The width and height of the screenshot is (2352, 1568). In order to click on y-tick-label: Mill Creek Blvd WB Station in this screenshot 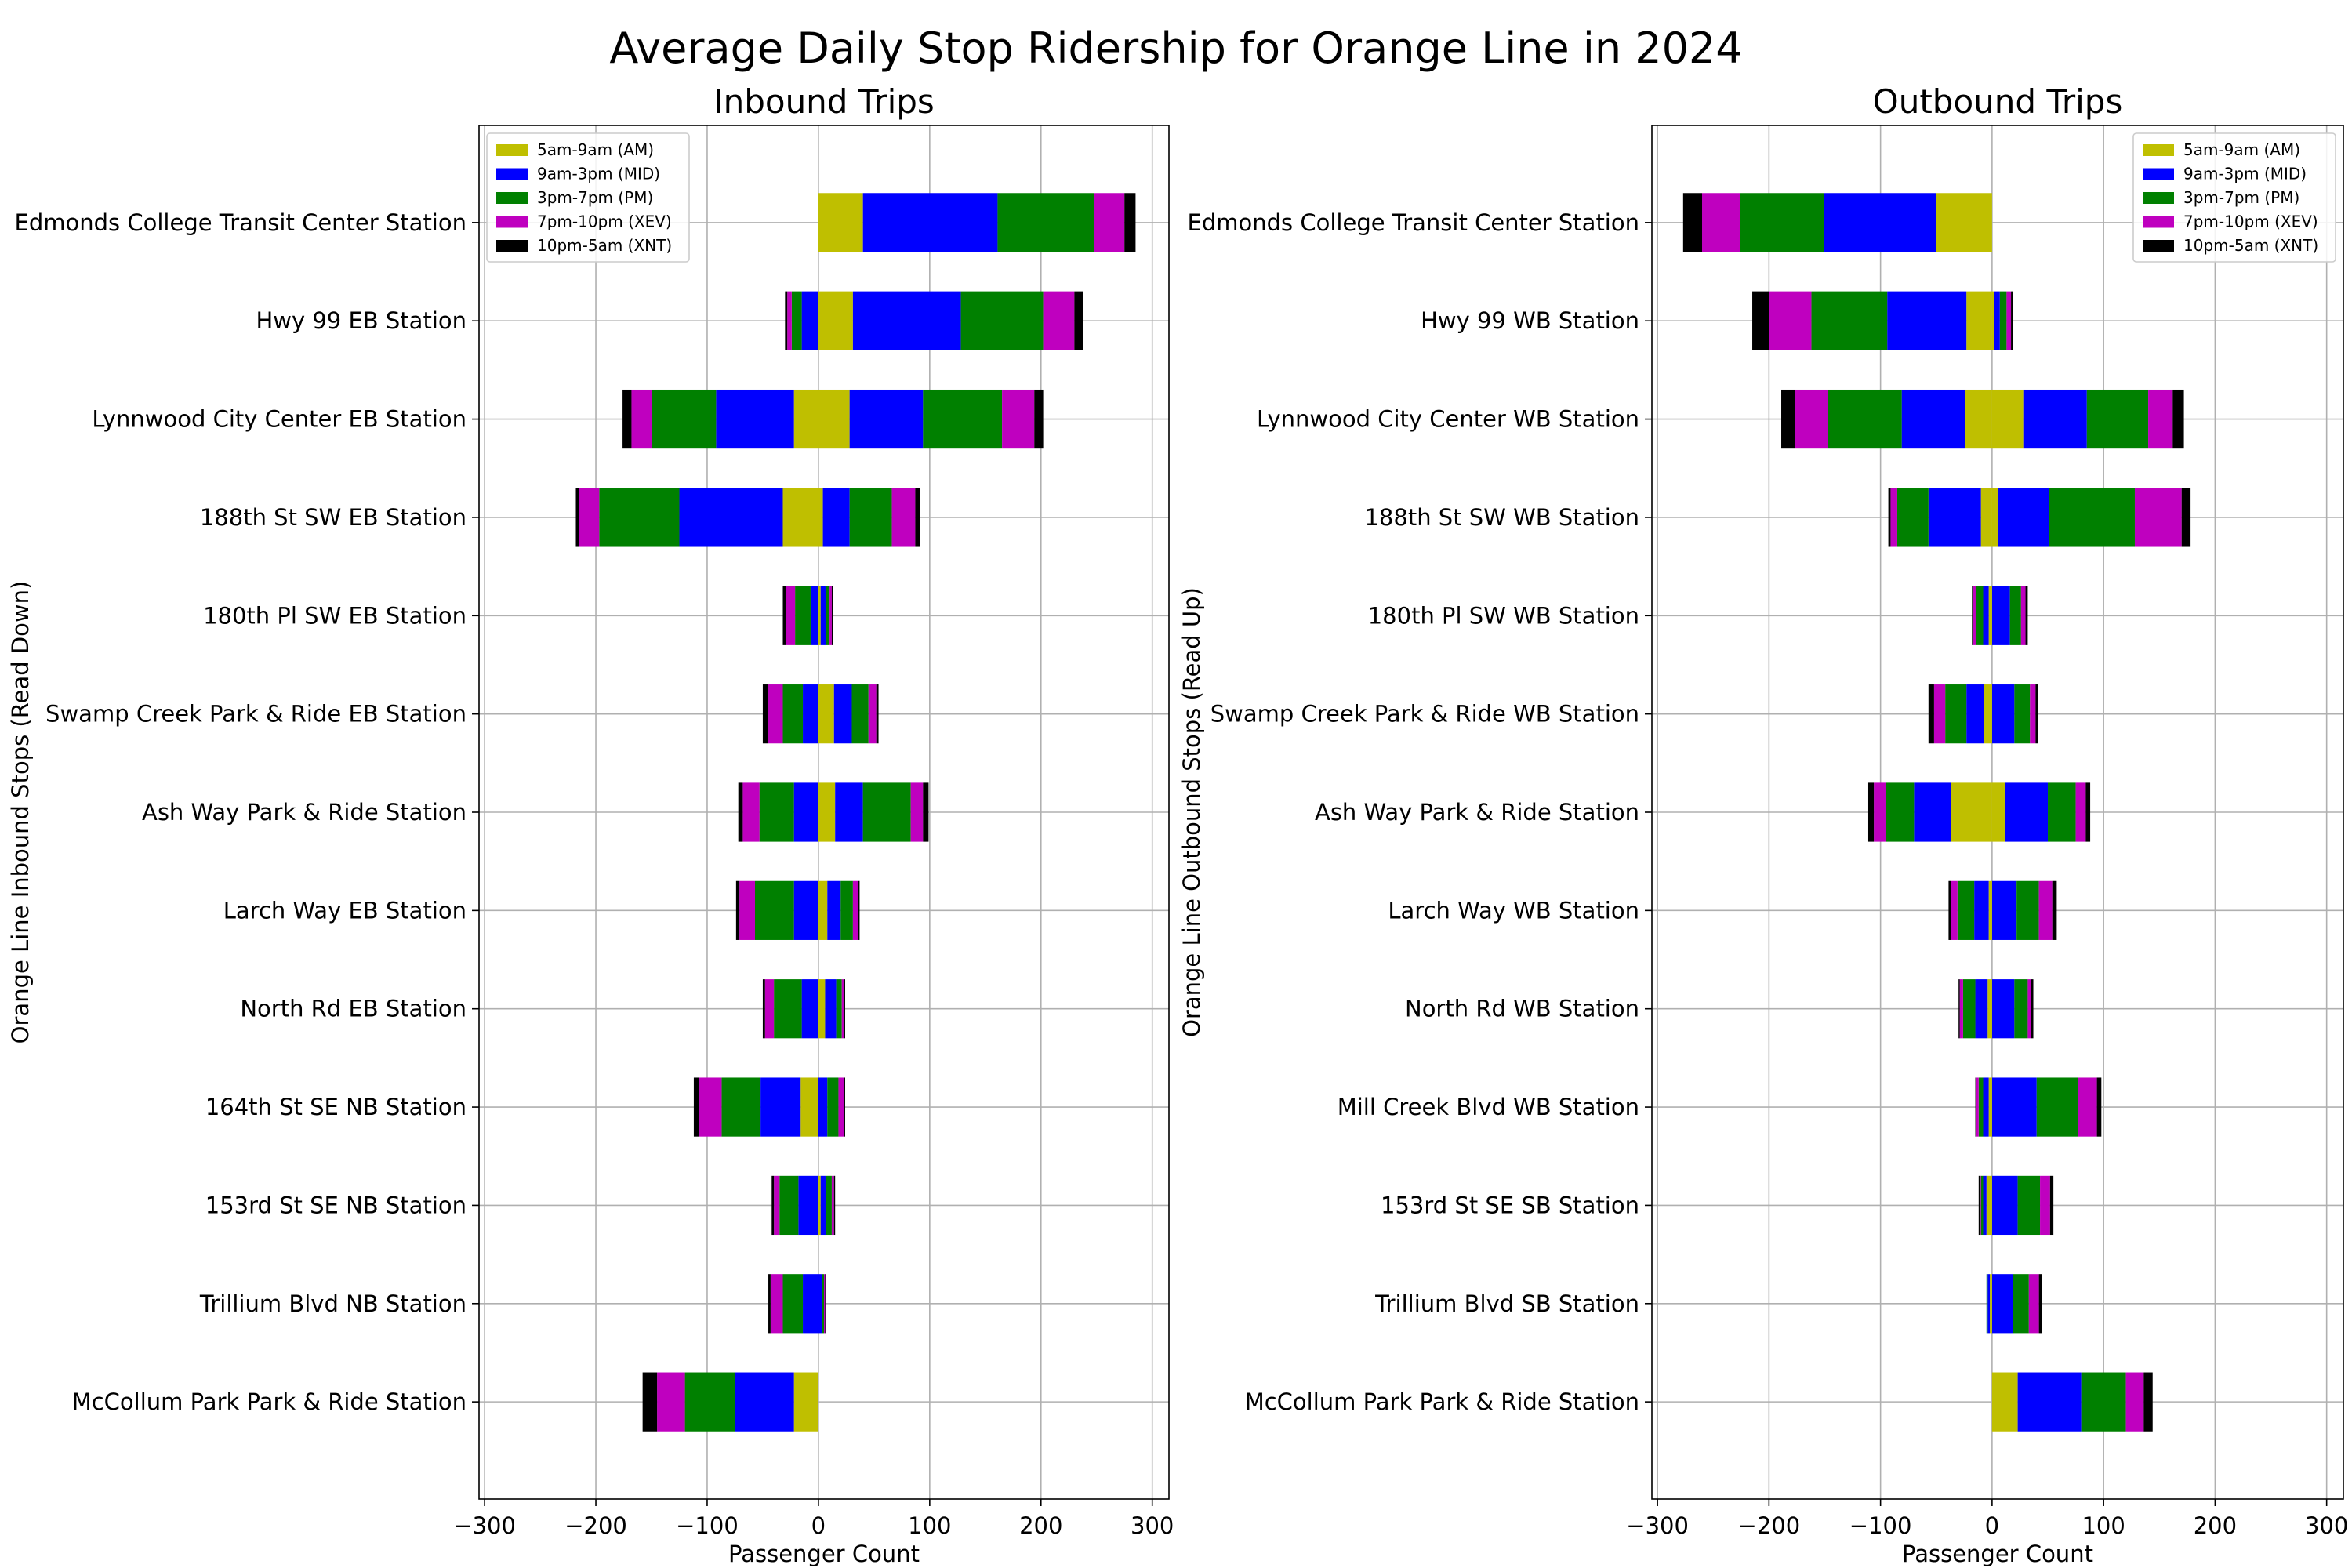, I will do `click(1488, 1107)`.